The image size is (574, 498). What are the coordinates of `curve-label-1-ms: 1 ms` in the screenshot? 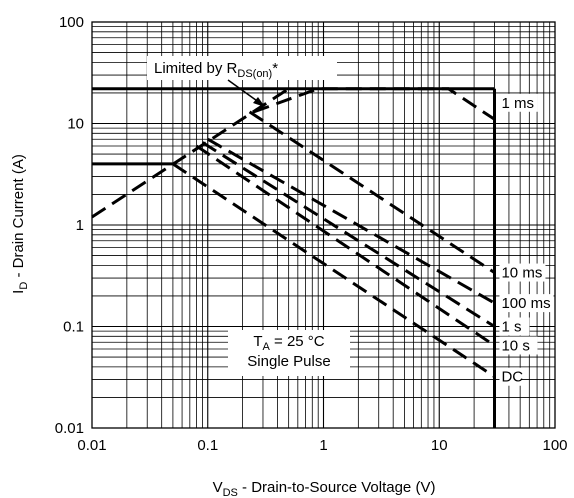 It's located at (517, 103).